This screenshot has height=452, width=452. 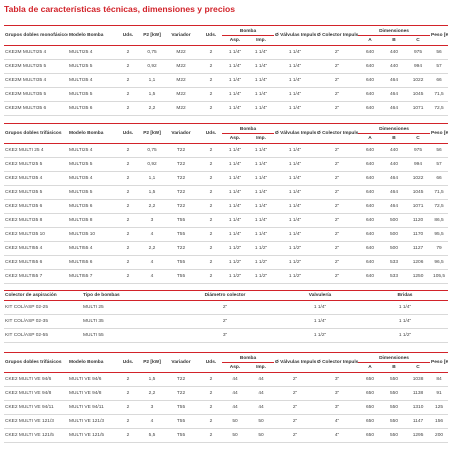 What do you see at coordinates (181, 66) in the screenshot?
I see `table-cell: M22` at bounding box center [181, 66].